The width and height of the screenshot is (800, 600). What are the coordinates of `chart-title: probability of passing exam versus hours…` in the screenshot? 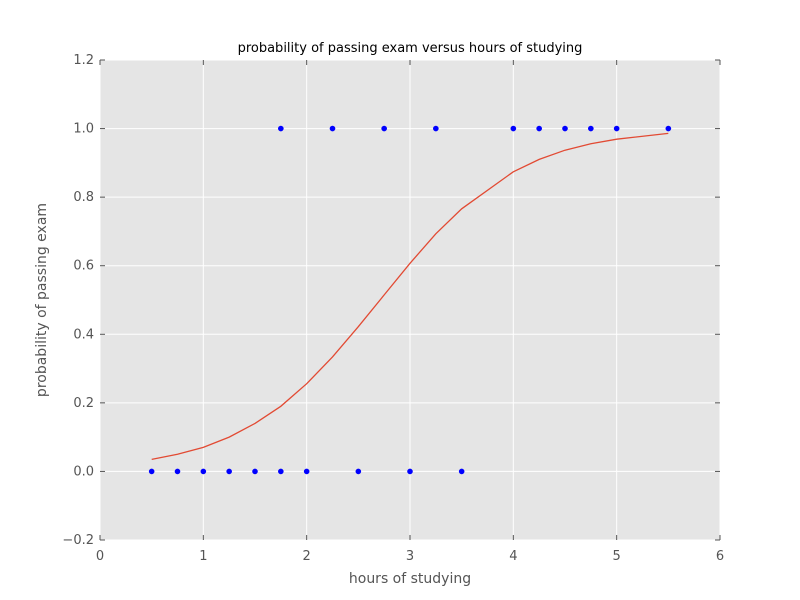 It's located at (410, 48).